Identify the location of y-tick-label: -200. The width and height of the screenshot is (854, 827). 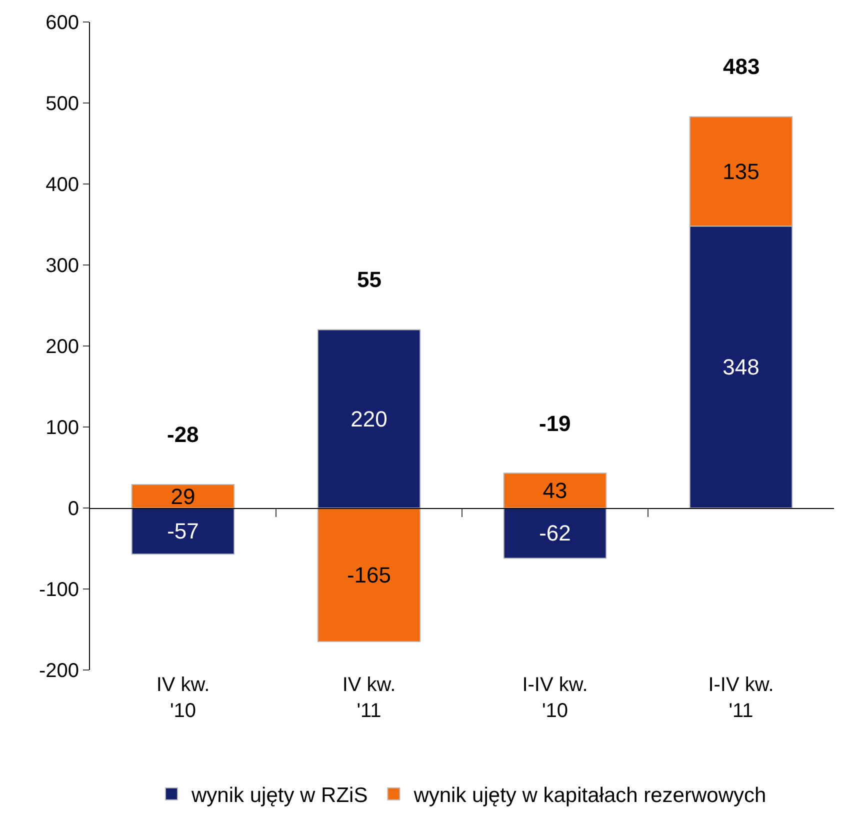
(58, 671).